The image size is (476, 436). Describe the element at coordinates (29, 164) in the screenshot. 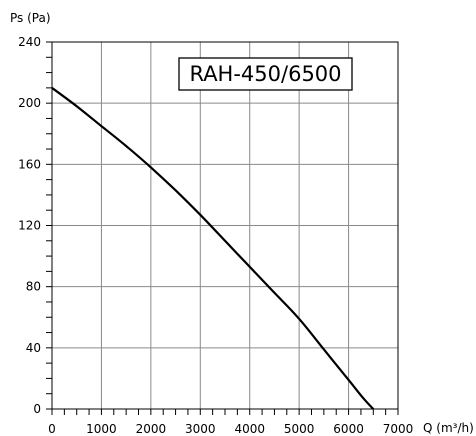

I see `y-tick-label: 160` at that location.